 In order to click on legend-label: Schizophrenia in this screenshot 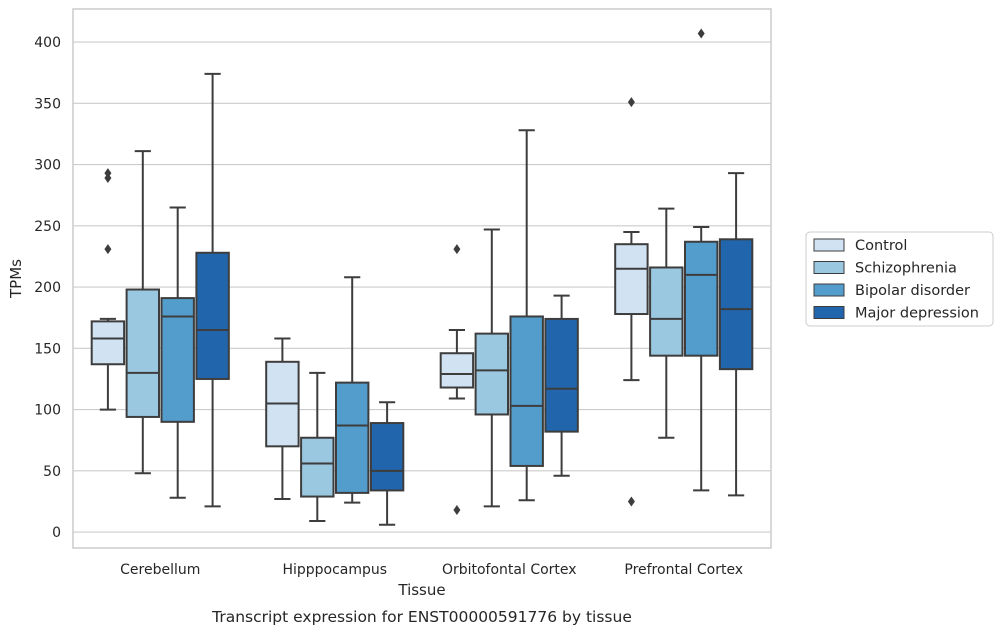, I will do `click(906, 269)`.